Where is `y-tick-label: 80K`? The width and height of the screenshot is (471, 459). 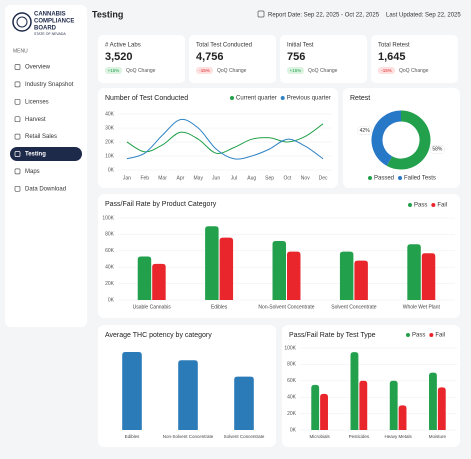
y-tick-label: 80K is located at coordinates (110, 235).